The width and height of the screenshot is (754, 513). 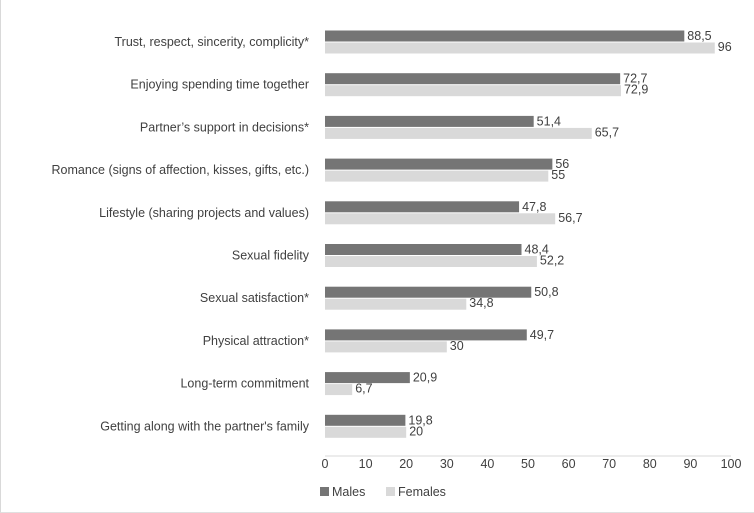 What do you see at coordinates (690, 464) in the screenshot?
I see `x-tick-label: 90` at bounding box center [690, 464].